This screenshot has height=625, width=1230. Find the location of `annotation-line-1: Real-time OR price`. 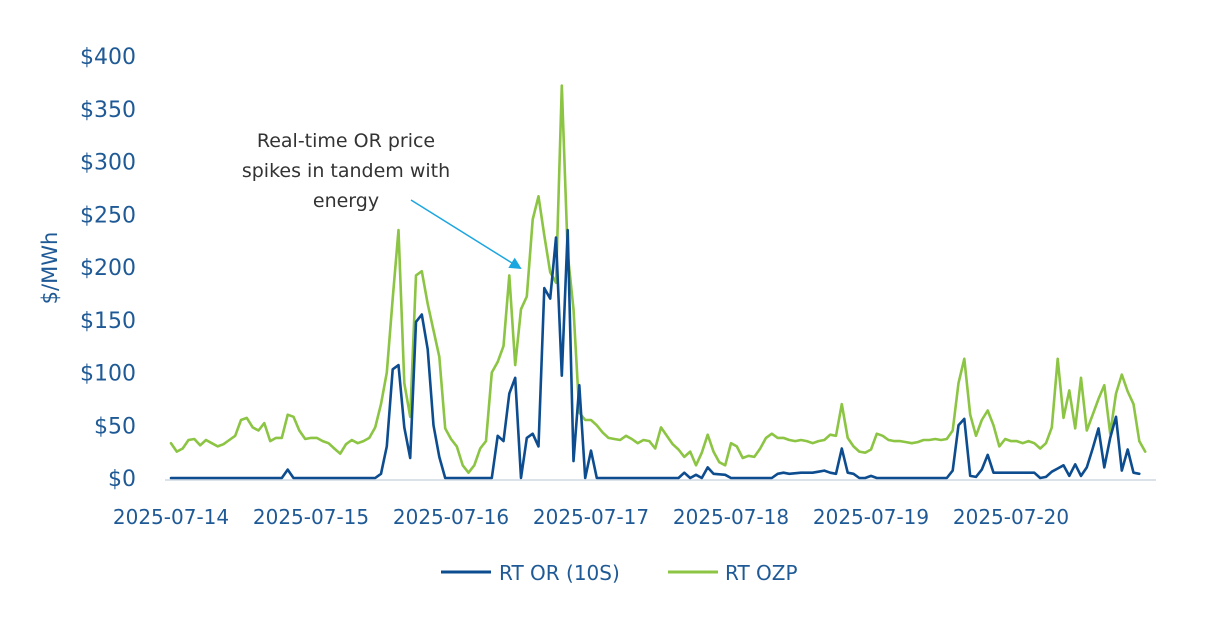

annotation-line-1: Real-time OR price is located at coordinates (346, 141).